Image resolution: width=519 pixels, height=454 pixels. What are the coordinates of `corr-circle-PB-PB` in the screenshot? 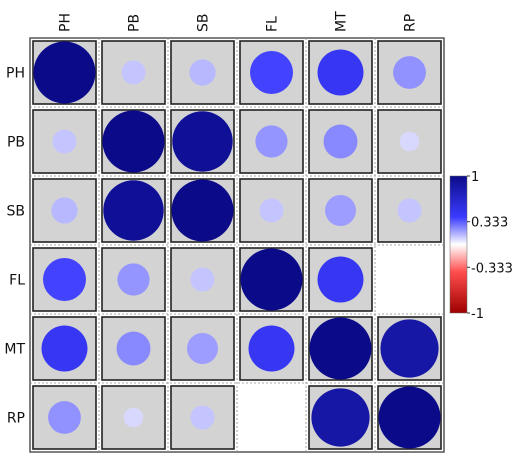 It's located at (133, 141).